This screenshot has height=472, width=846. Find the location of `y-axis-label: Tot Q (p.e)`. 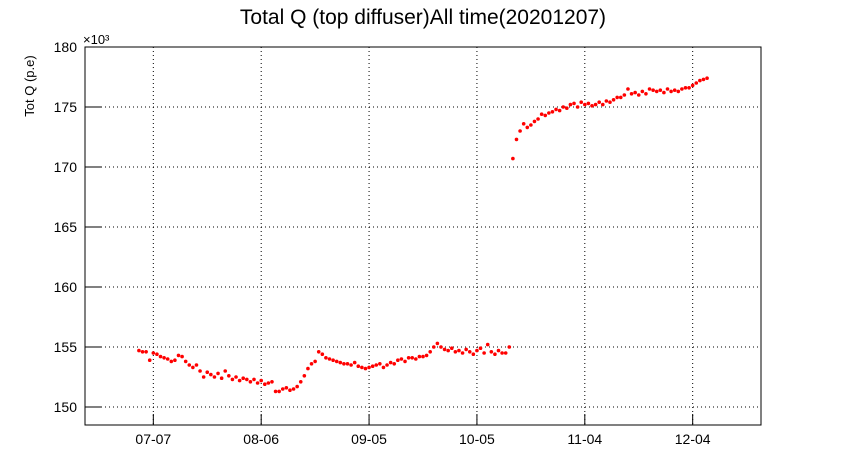

y-axis-label: Tot Q (p.e) is located at coordinates (29, 85).